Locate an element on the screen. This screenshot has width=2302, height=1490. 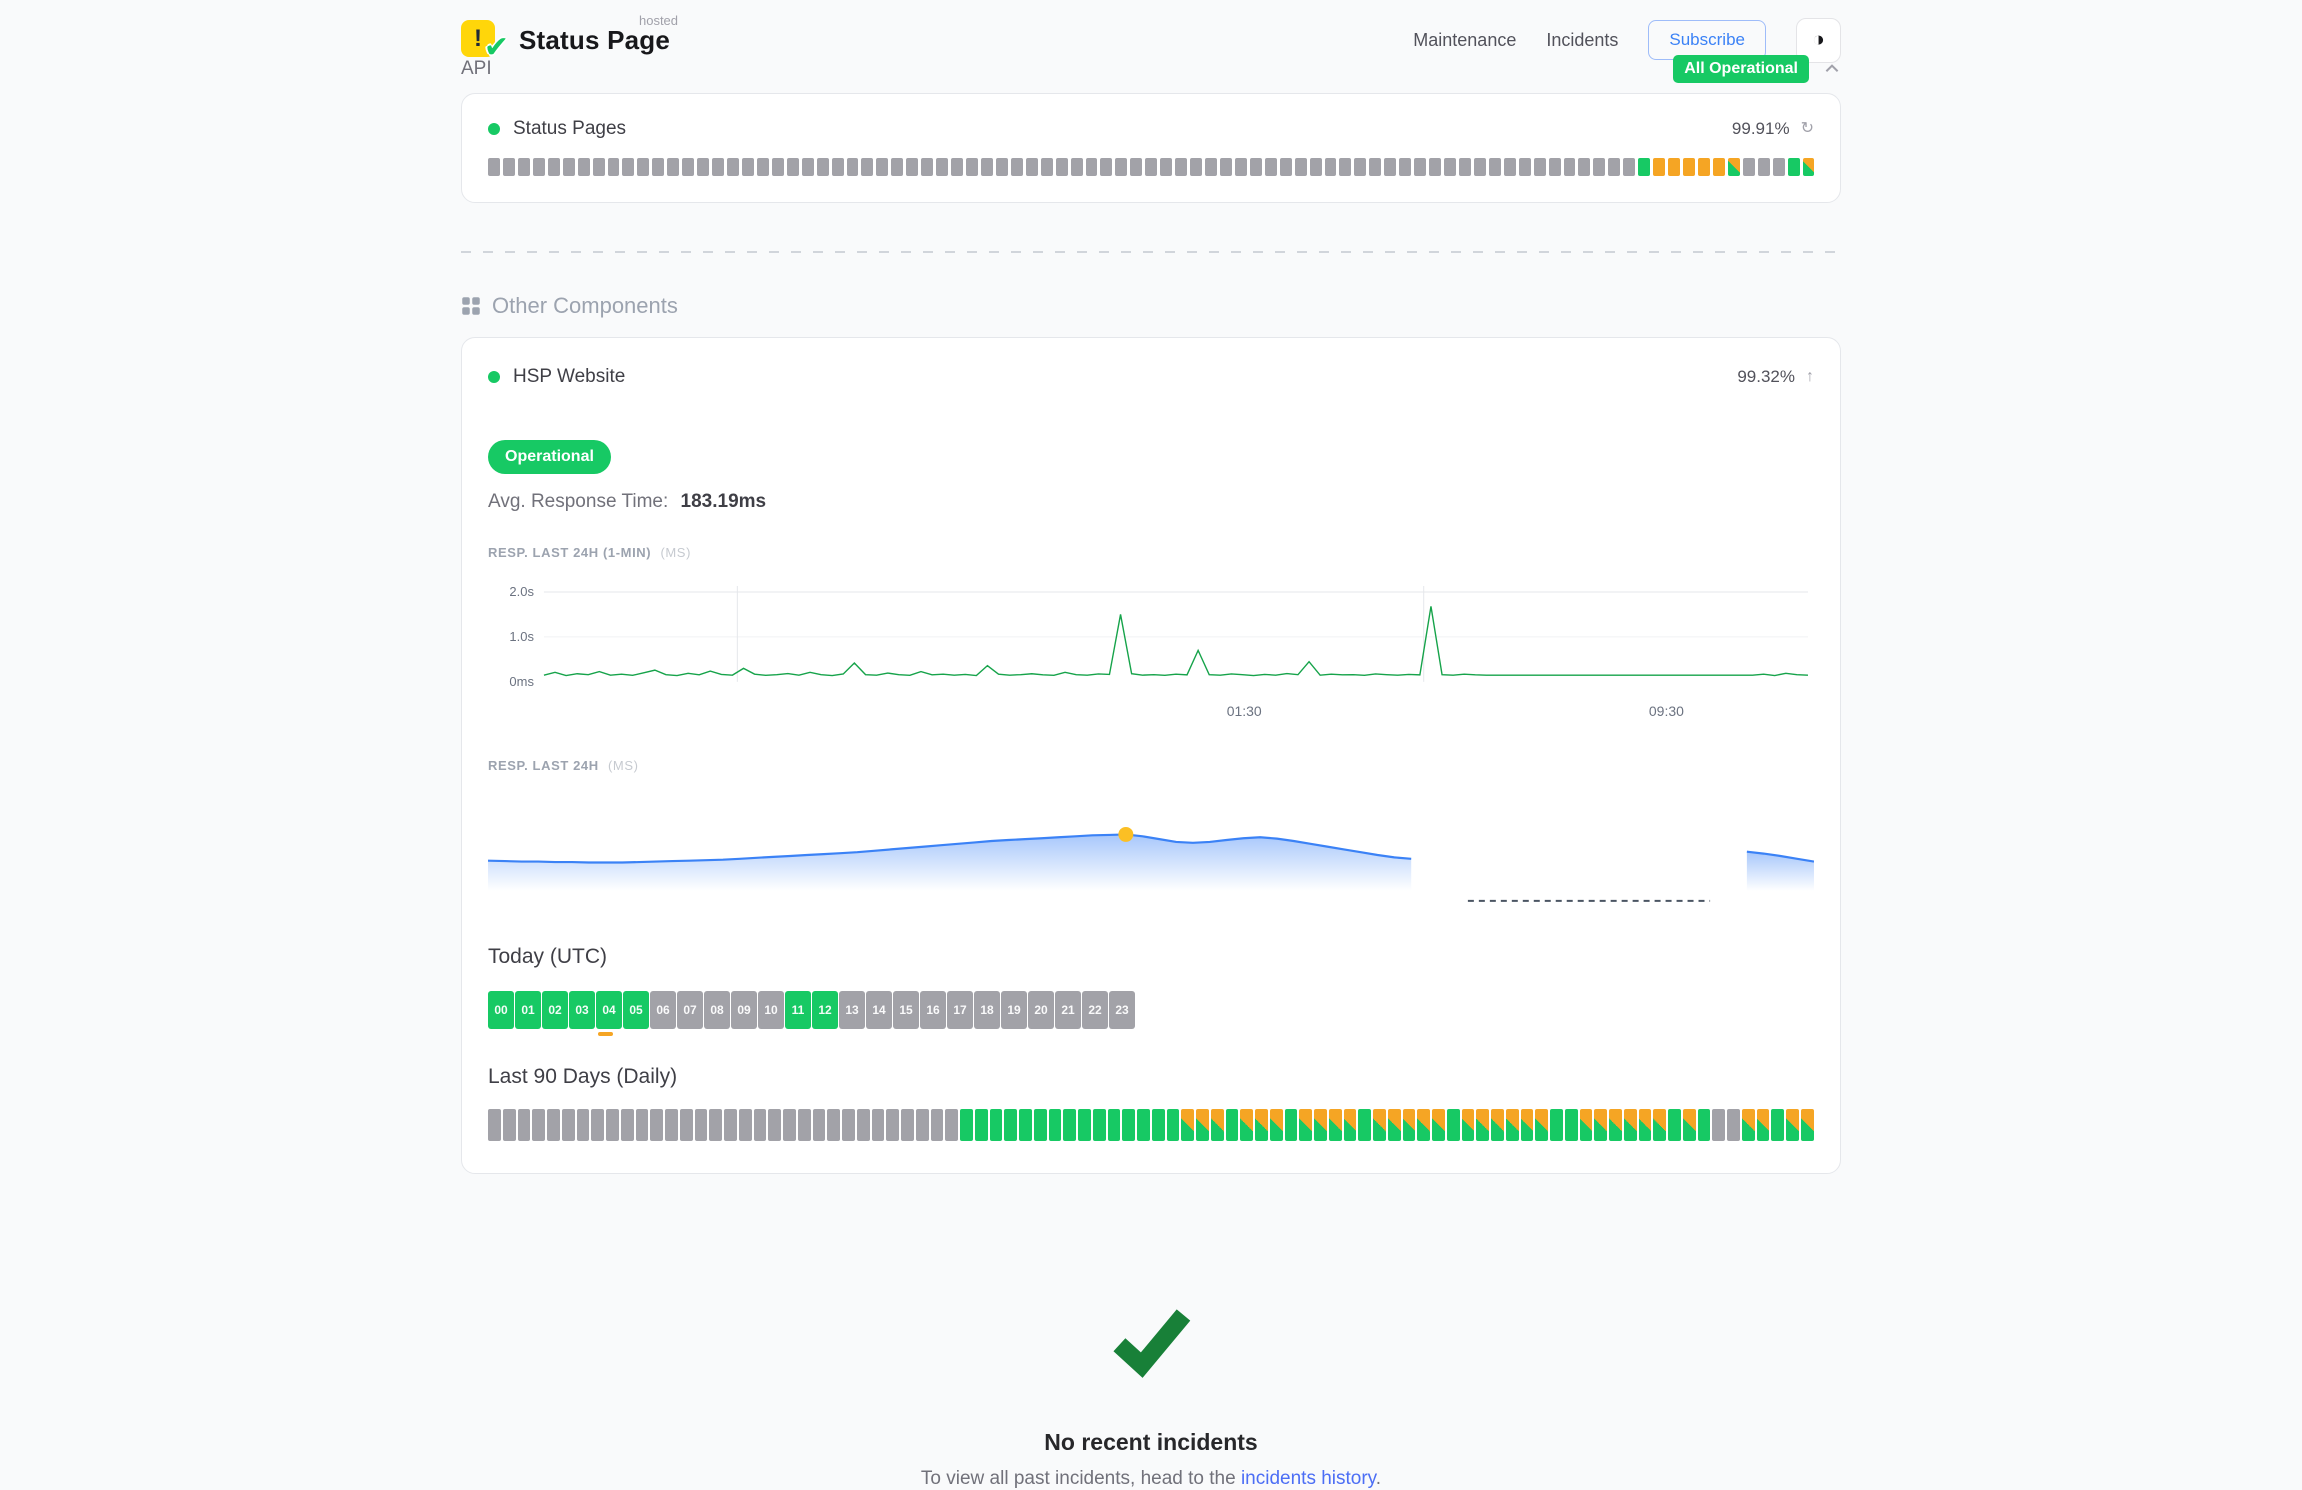
collapse-arrow-icon: ↑ is located at coordinates (1810, 376).